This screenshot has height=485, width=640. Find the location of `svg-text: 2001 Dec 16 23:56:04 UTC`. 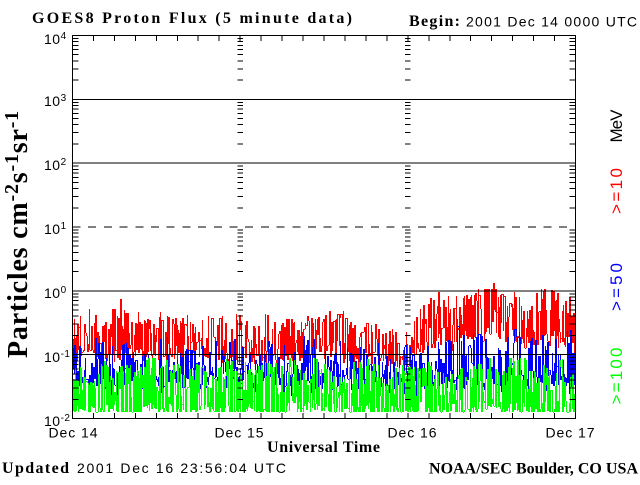

svg-text: 2001 Dec 16 23:56:04 UTC is located at coordinates (181, 468).